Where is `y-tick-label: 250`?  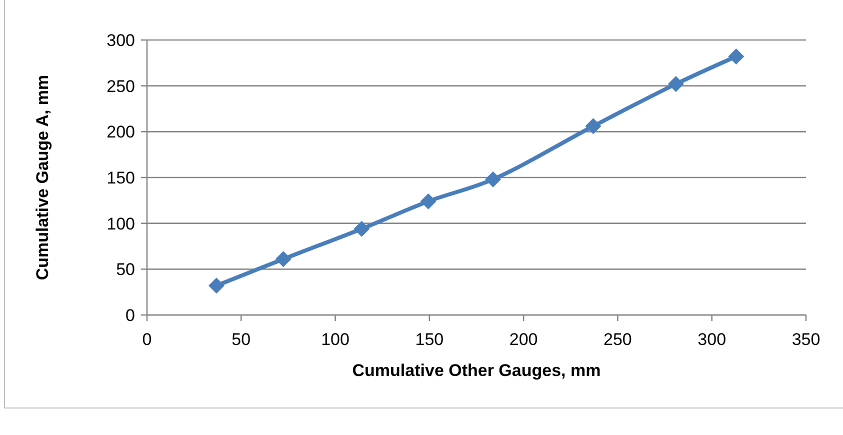 y-tick-label: 250 is located at coordinates (120, 86).